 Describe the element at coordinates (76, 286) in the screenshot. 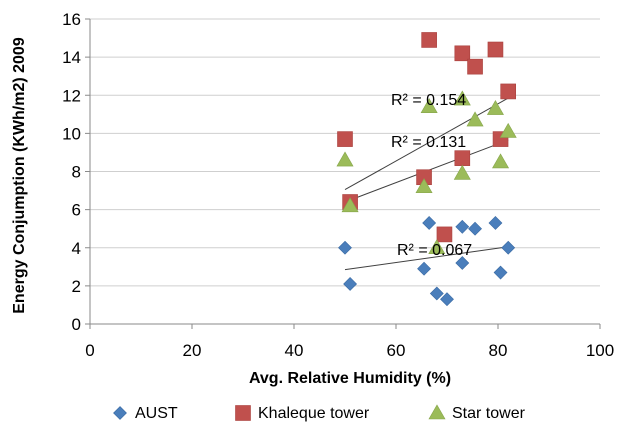

I see `y-tick-label: 2` at that location.